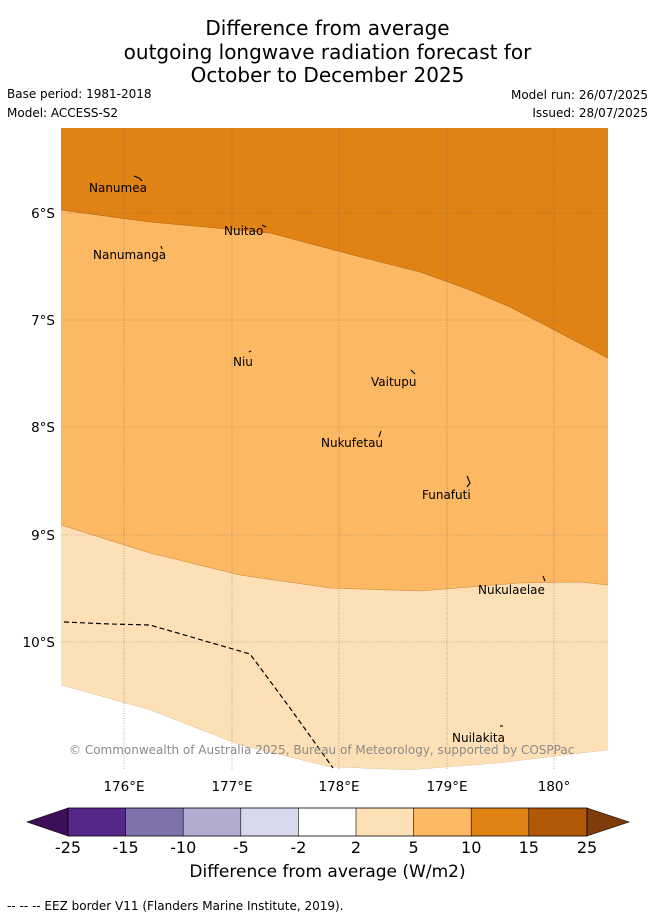 This screenshot has width=655, height=919. Describe the element at coordinates (478, 738) in the screenshot. I see `label-nuilakita: Nuilakita` at that location.